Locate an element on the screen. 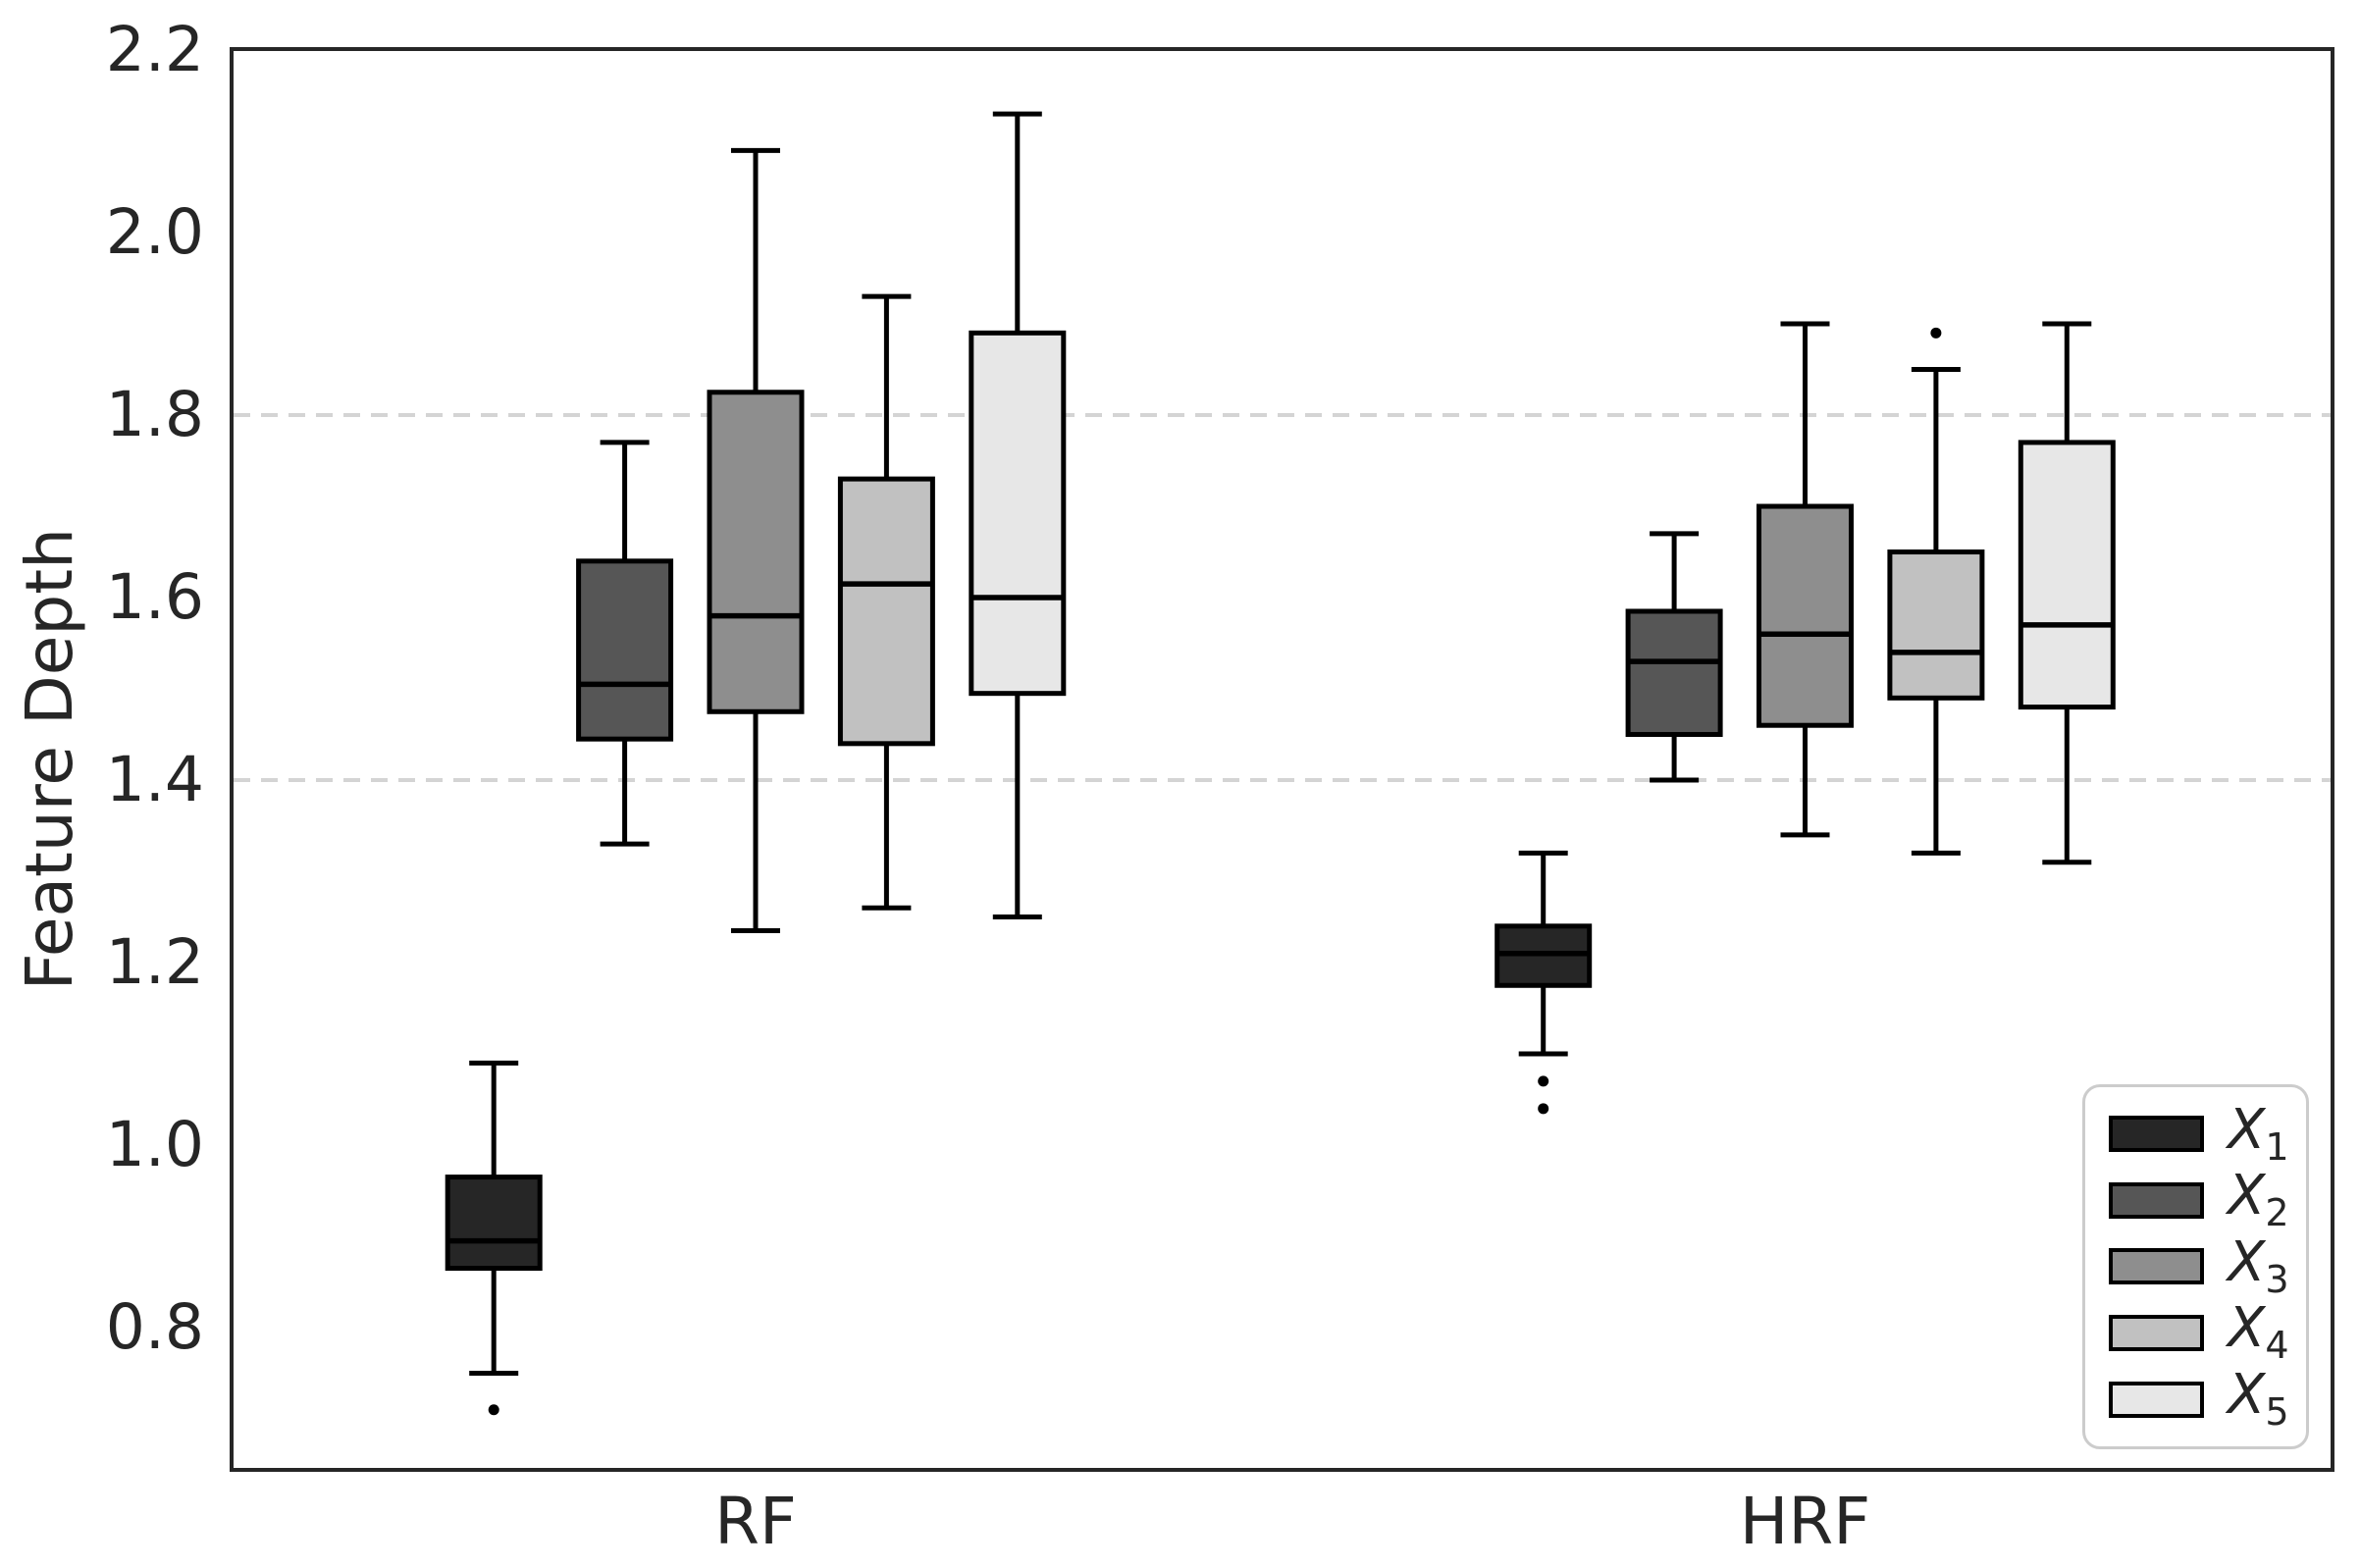 The width and height of the screenshot is (2360, 1568). legend-item: X5 is located at coordinates (2208, 1399).